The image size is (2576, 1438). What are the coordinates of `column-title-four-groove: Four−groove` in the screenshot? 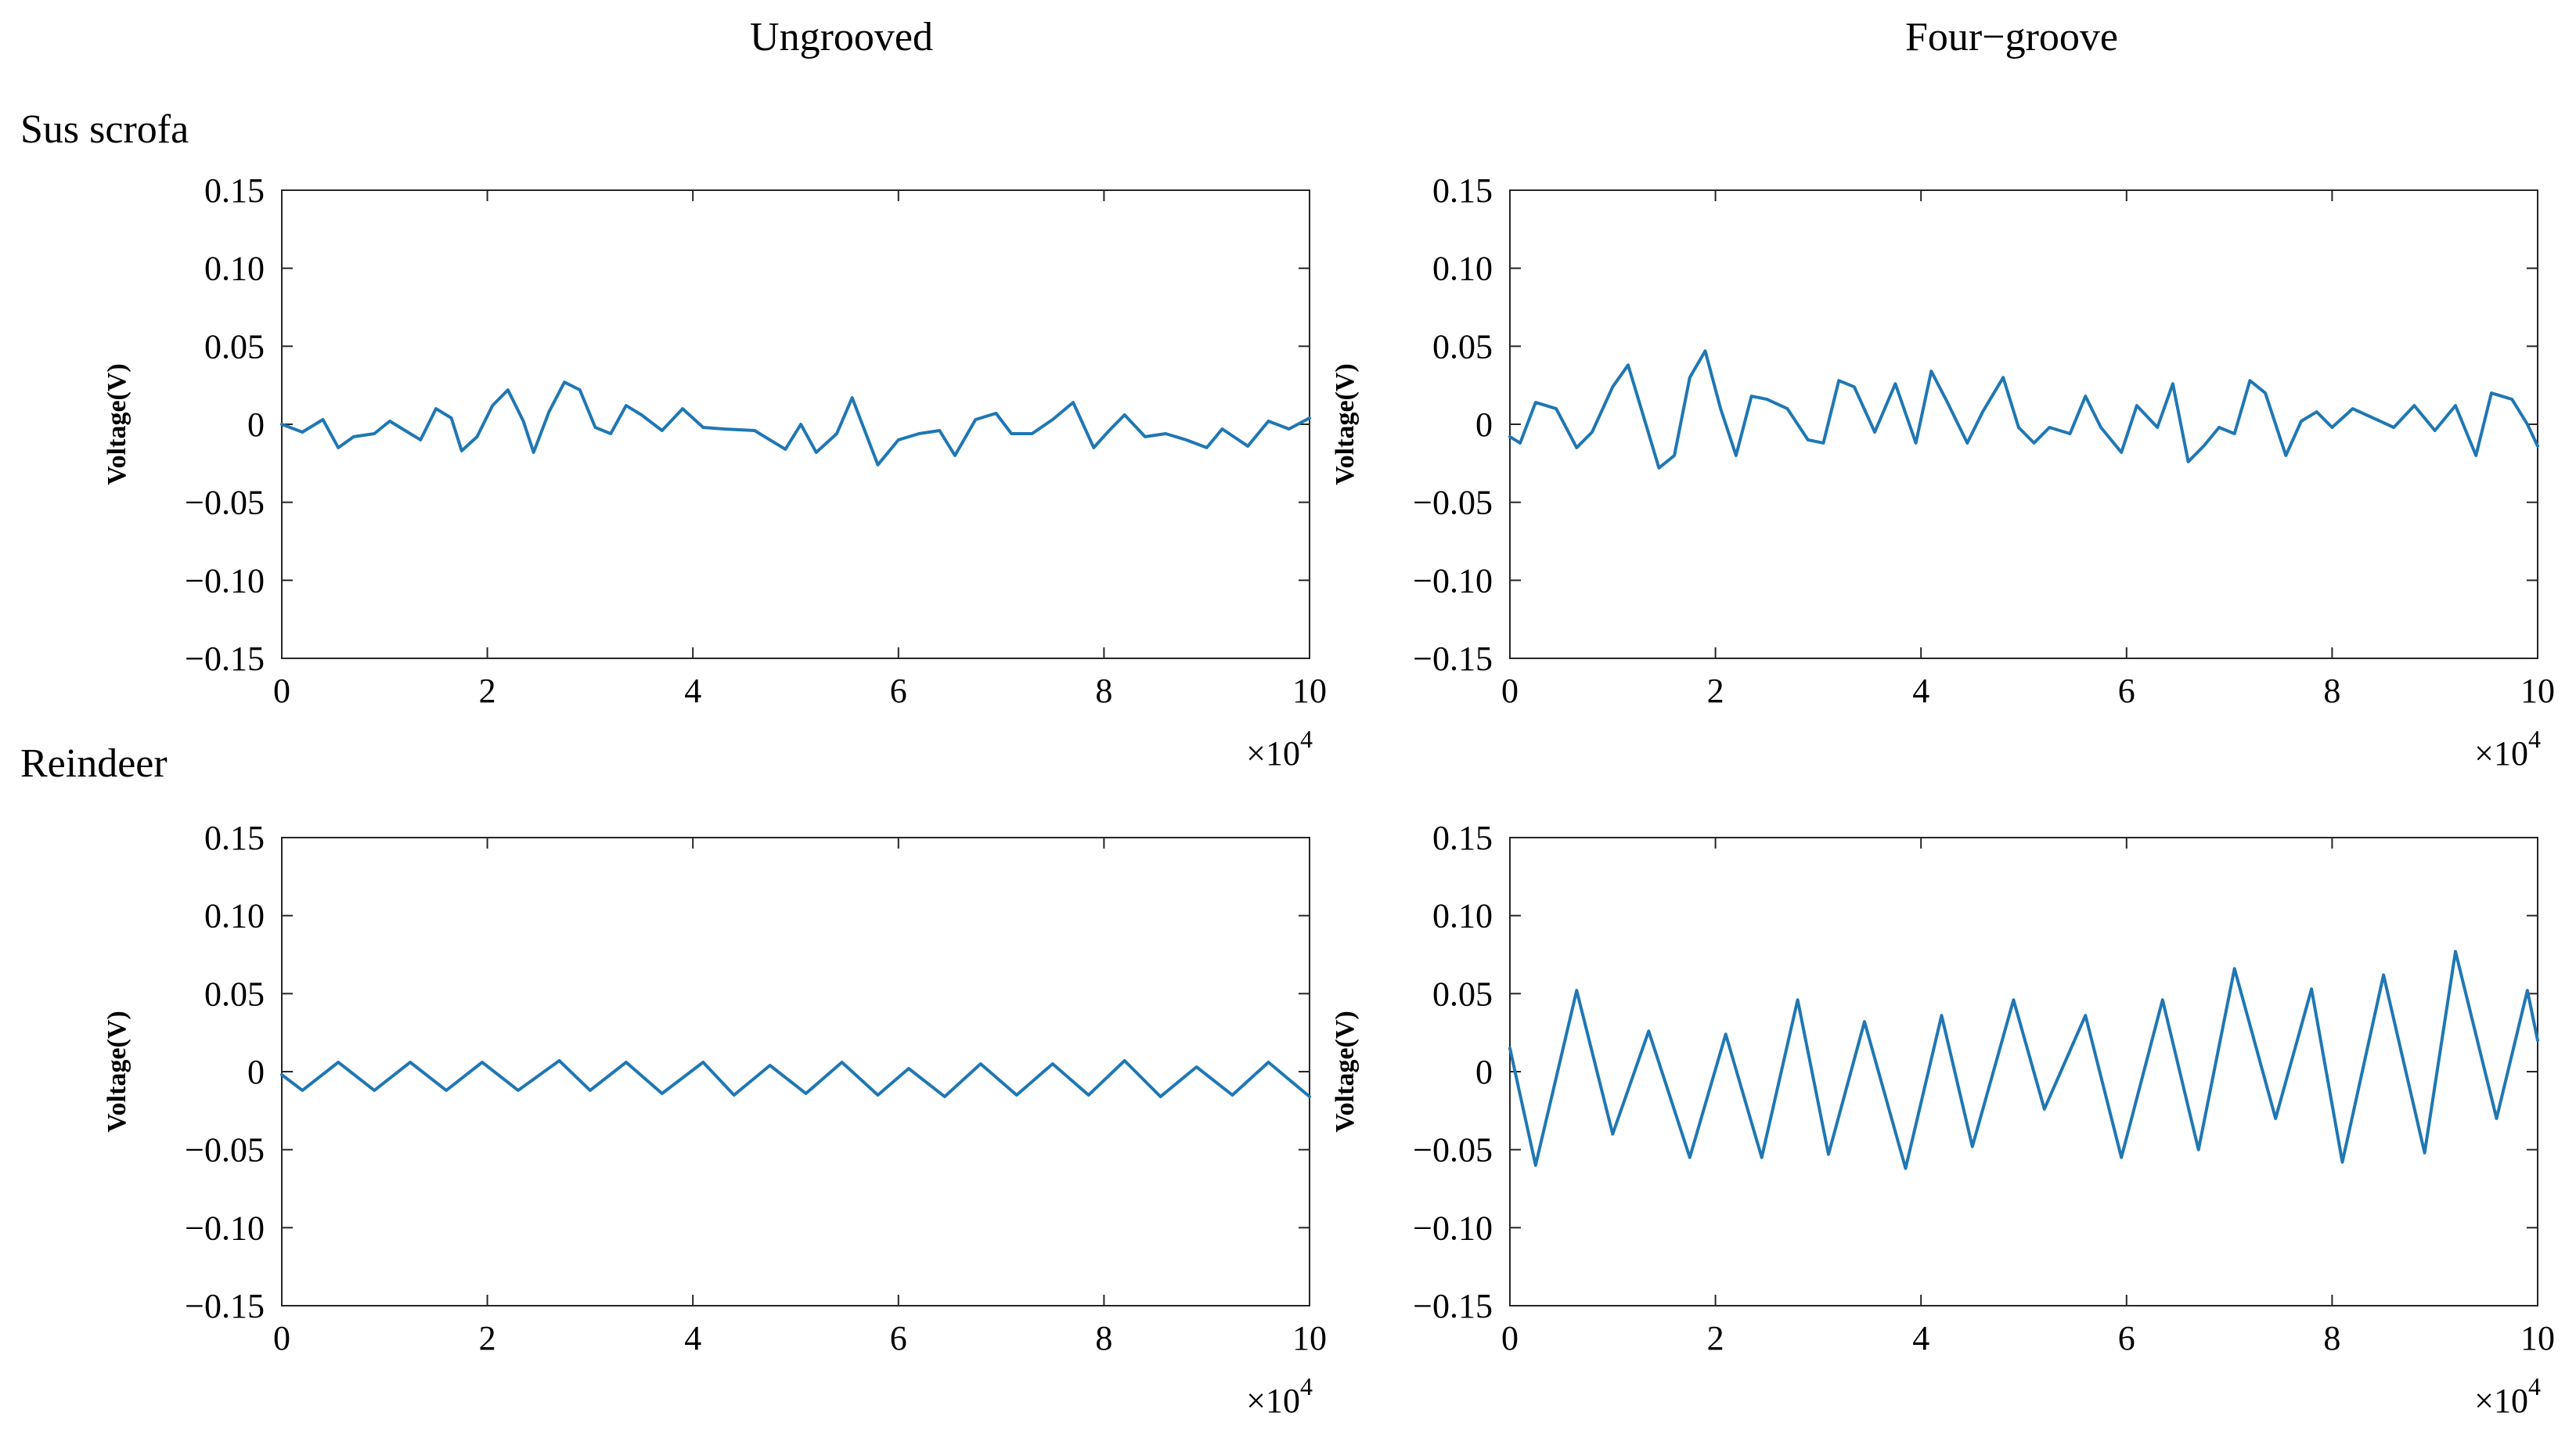 It's located at (2011, 37).